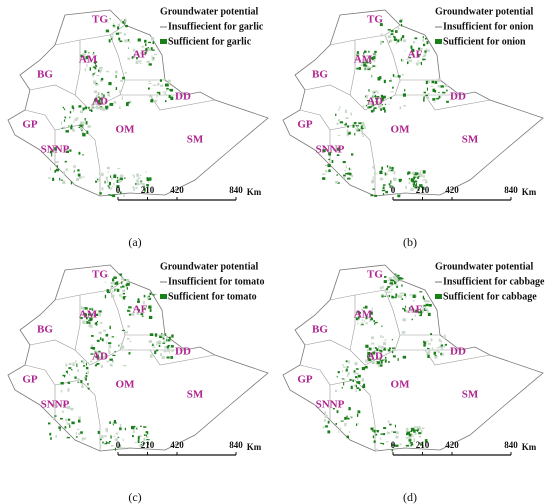  I want to click on region-label: TG, so click(375, 275).